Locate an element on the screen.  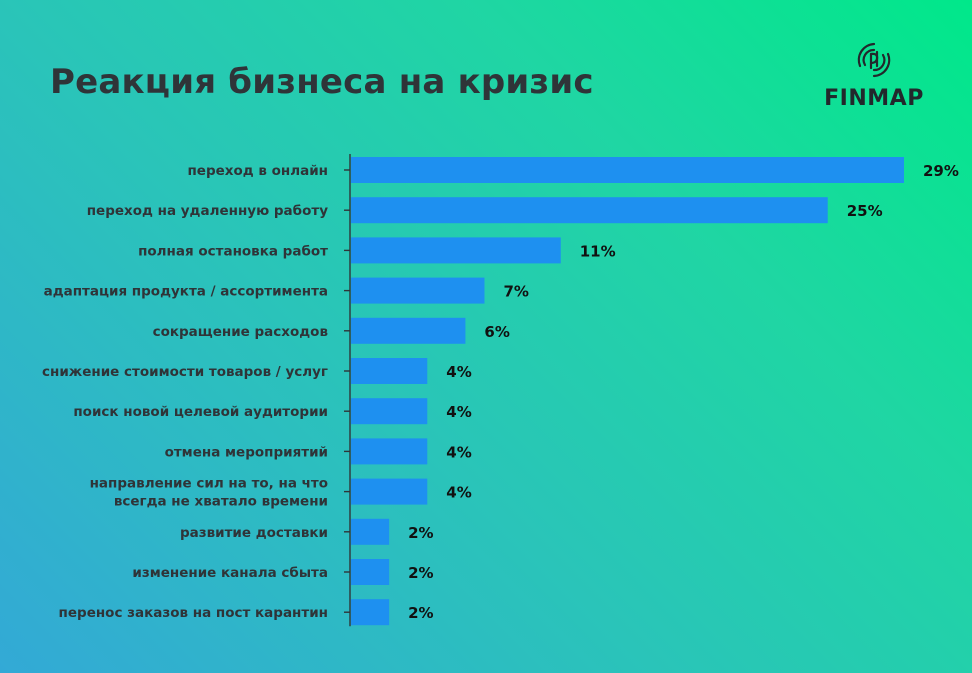
category-label: адаптация продукта / ассортимента is located at coordinates (186, 292).